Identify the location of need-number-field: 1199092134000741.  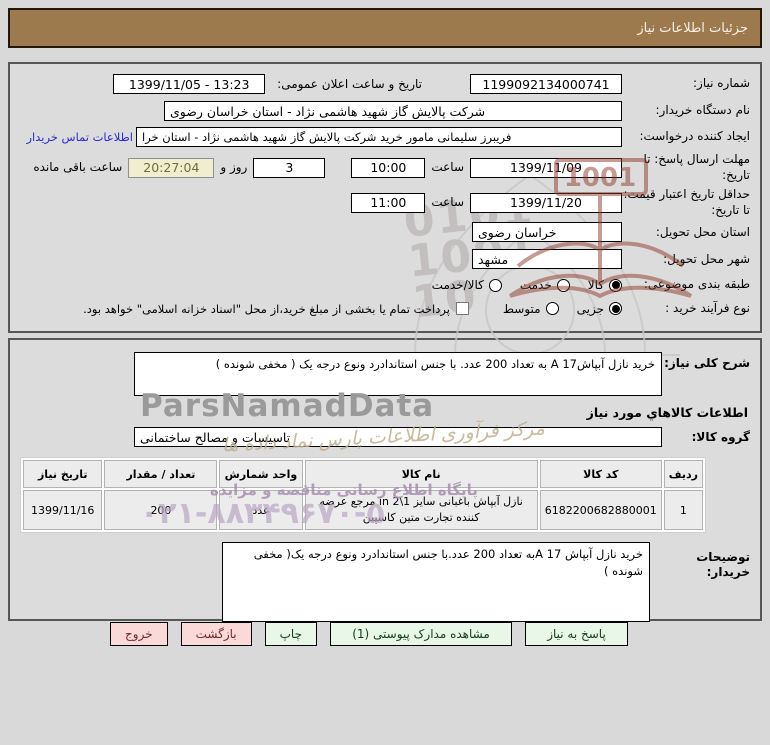
(546, 84).